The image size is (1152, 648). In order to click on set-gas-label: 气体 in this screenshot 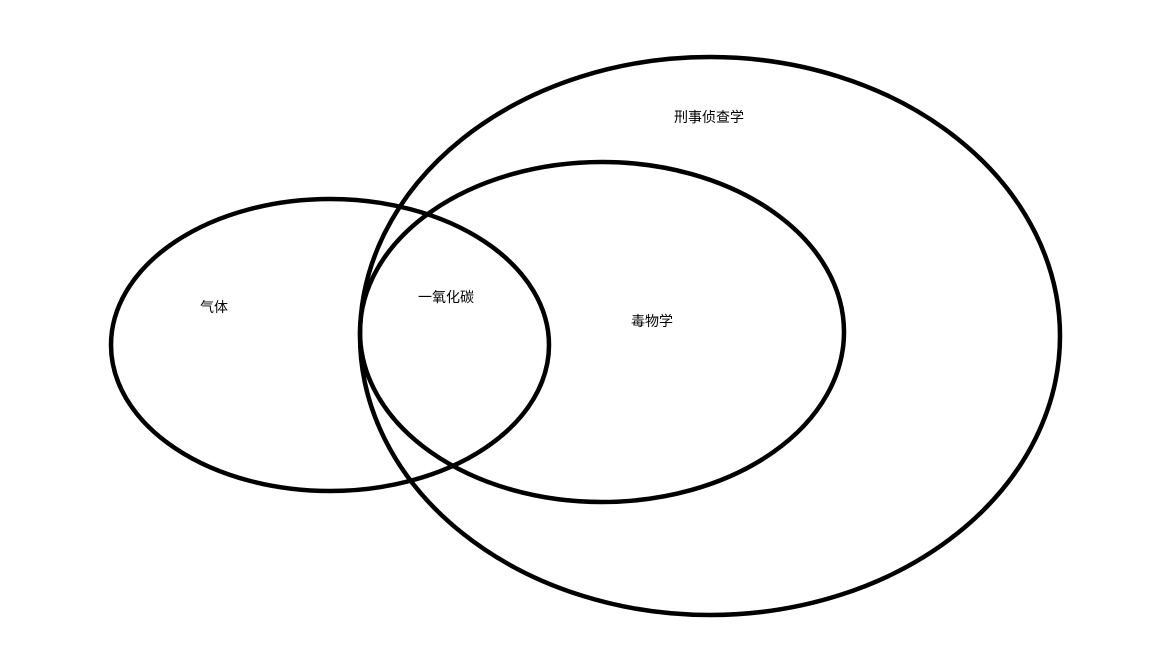, I will do `click(214, 308)`.